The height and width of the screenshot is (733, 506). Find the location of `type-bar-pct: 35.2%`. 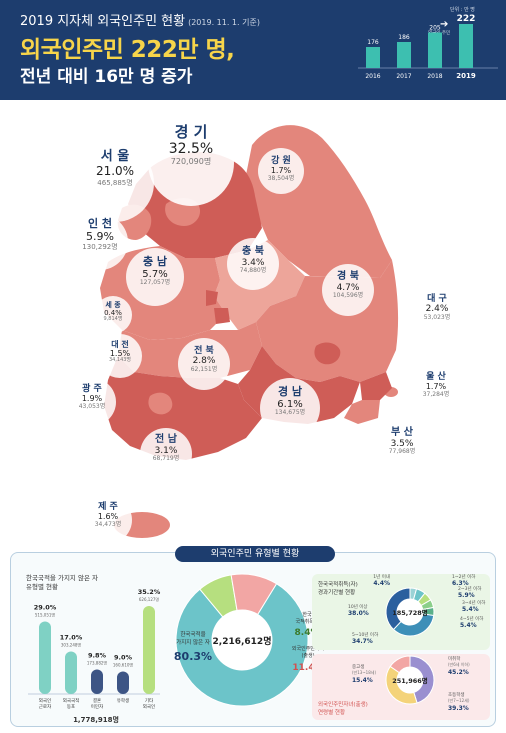

type-bar-pct: 35.2% is located at coordinates (149, 592).